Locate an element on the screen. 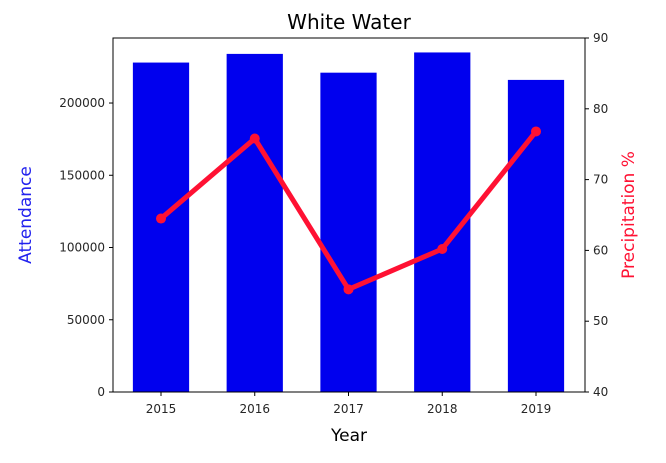  bar-2015 is located at coordinates (161, 227).